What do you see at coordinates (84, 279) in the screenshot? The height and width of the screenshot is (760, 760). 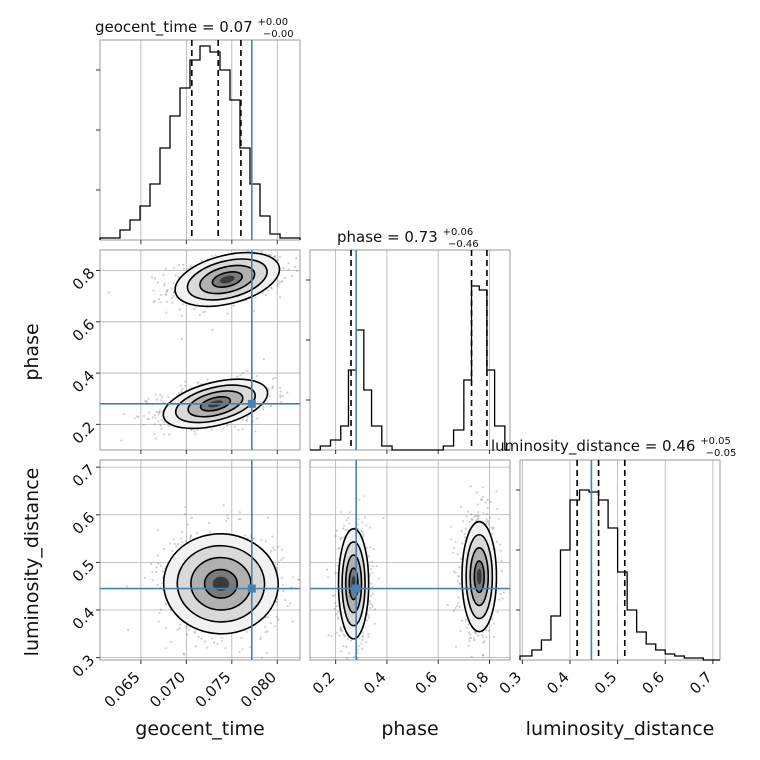 I see `y-tick-label: 0.8` at bounding box center [84, 279].